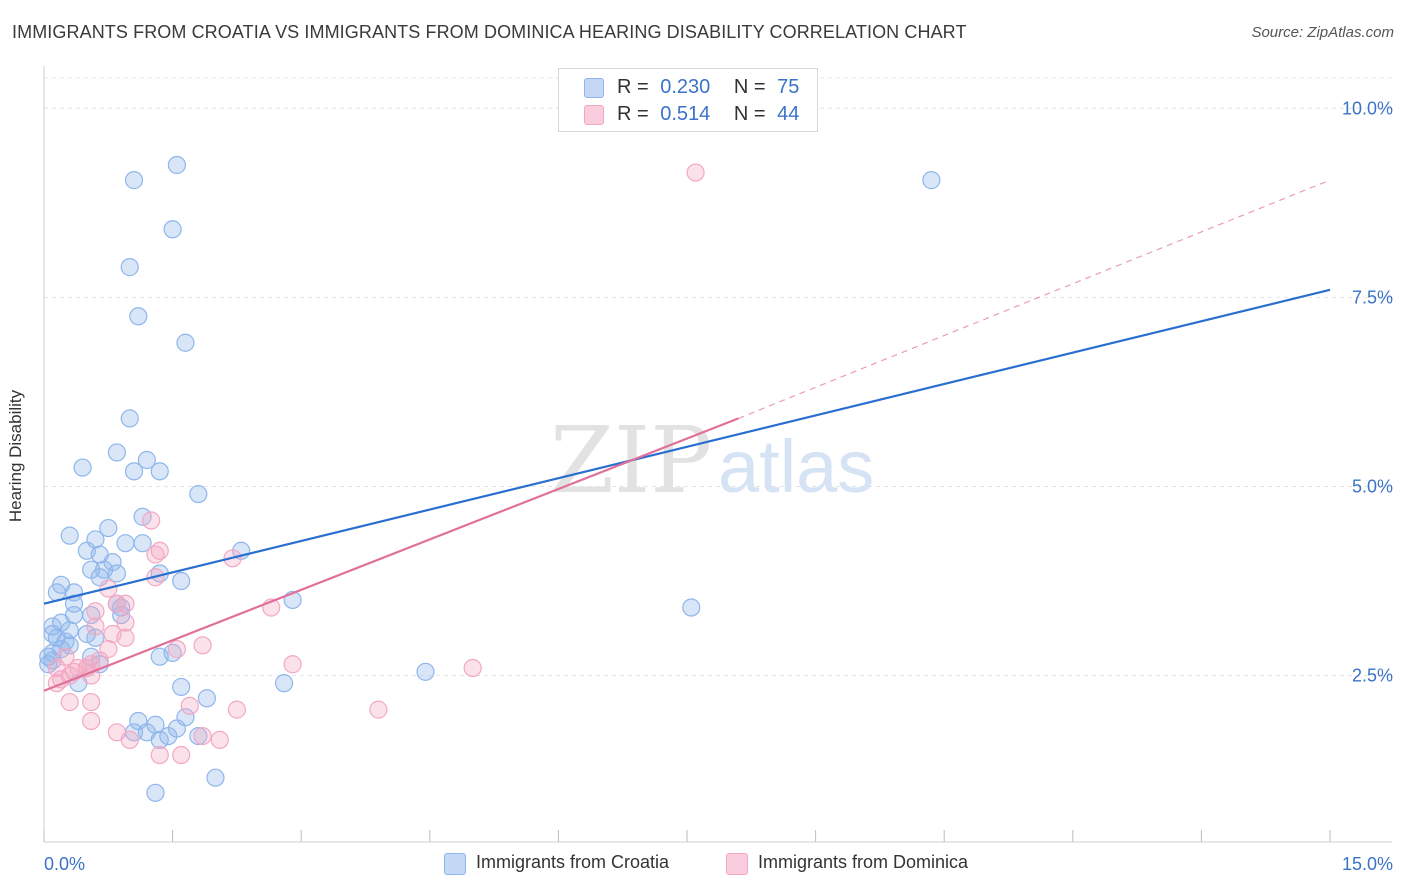  Describe the element at coordinates (788, 87) in the screenshot. I see `n-value: 75` at that location.